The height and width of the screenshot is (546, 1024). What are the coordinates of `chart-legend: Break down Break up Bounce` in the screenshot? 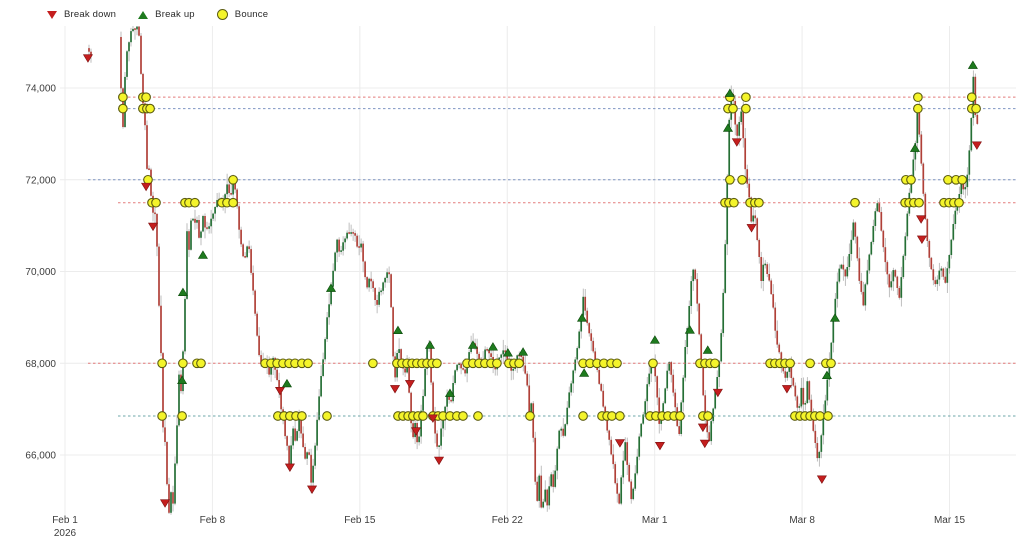 It's located at (168, 14).